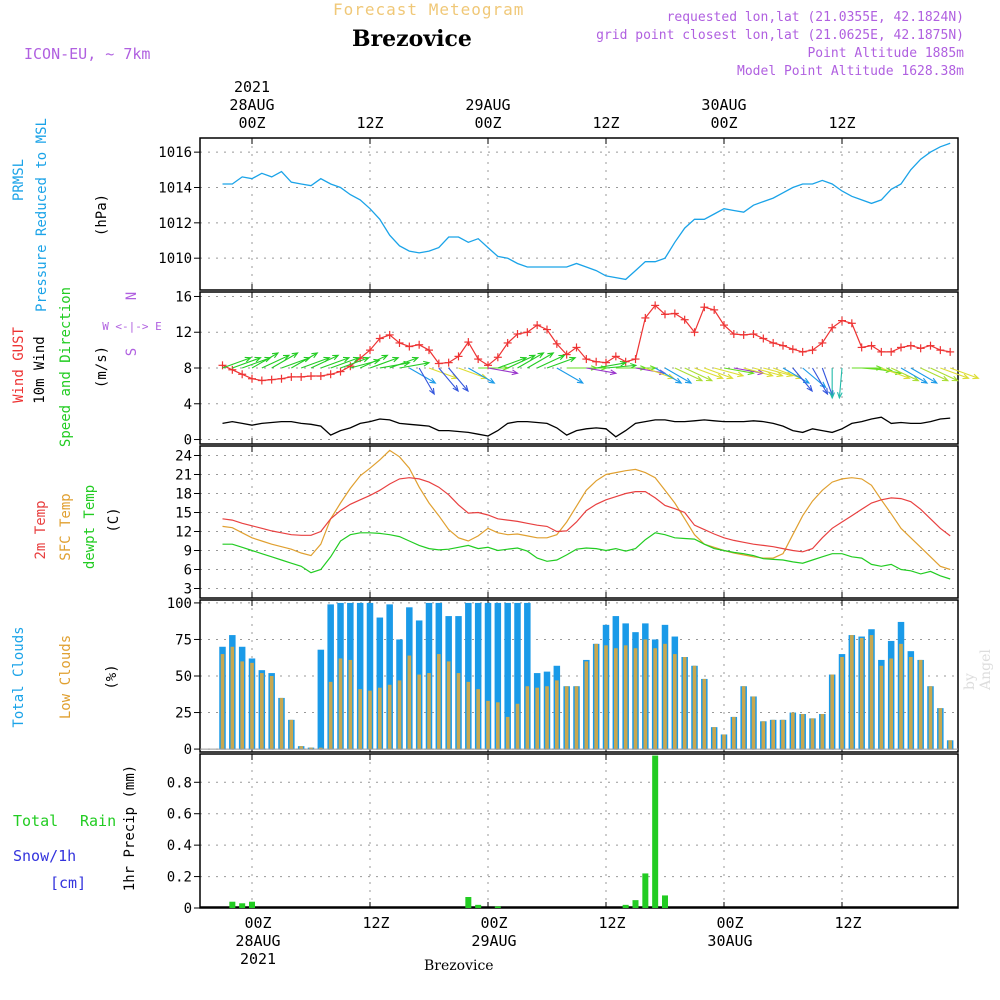 This screenshot has height=1000, width=1000. What do you see at coordinates (375, 923) in the screenshot?
I see `bottom-time-label: 12Z` at bounding box center [375, 923].